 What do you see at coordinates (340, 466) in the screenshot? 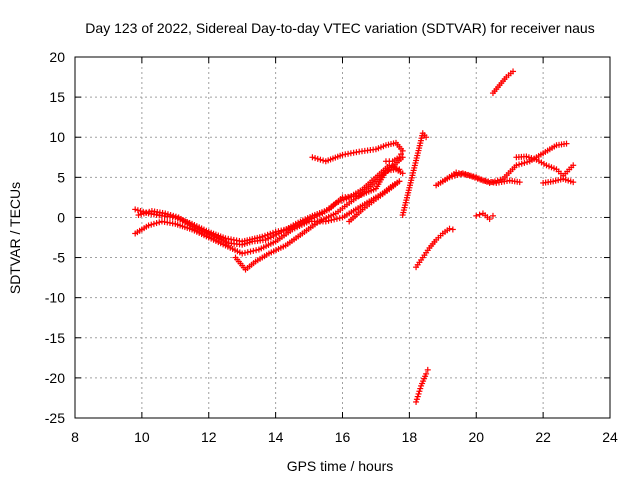
I see `x-axis-title: GPS time / hours` at bounding box center [340, 466].